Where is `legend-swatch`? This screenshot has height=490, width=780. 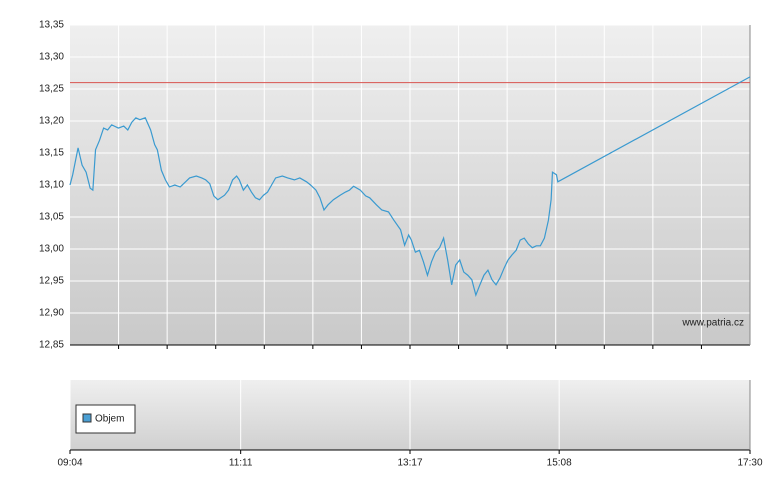 legend-swatch is located at coordinates (87, 418).